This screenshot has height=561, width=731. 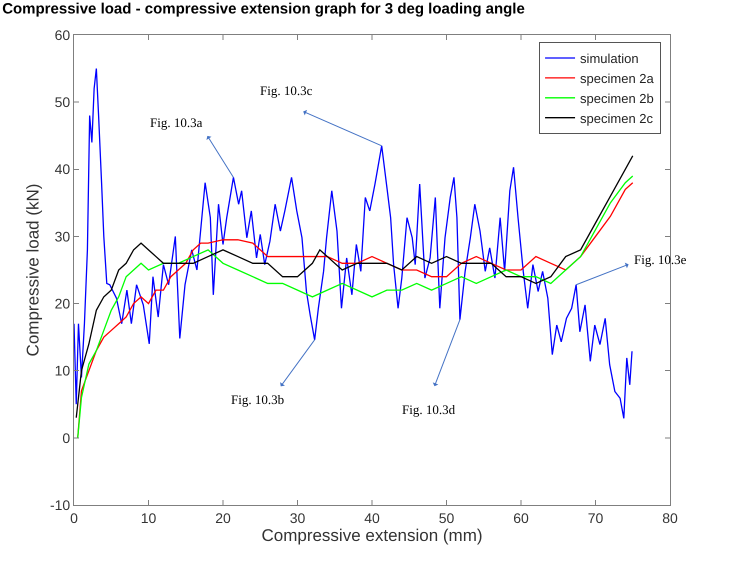 What do you see at coordinates (596, 518) in the screenshot?
I see `x-tick-label: 70` at bounding box center [596, 518].